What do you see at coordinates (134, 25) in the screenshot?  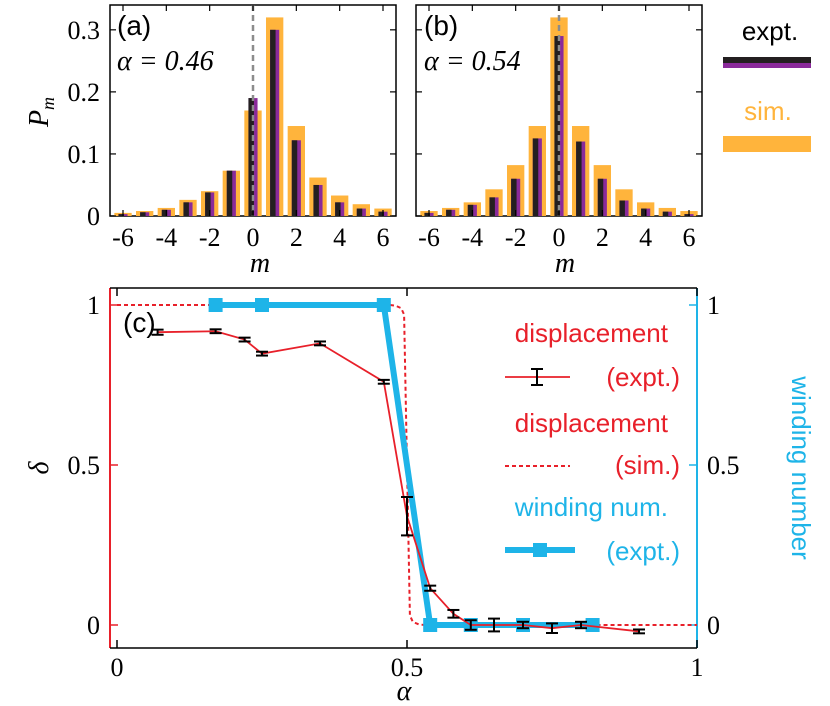 I see `panel-a-label: (a)` at bounding box center [134, 25].